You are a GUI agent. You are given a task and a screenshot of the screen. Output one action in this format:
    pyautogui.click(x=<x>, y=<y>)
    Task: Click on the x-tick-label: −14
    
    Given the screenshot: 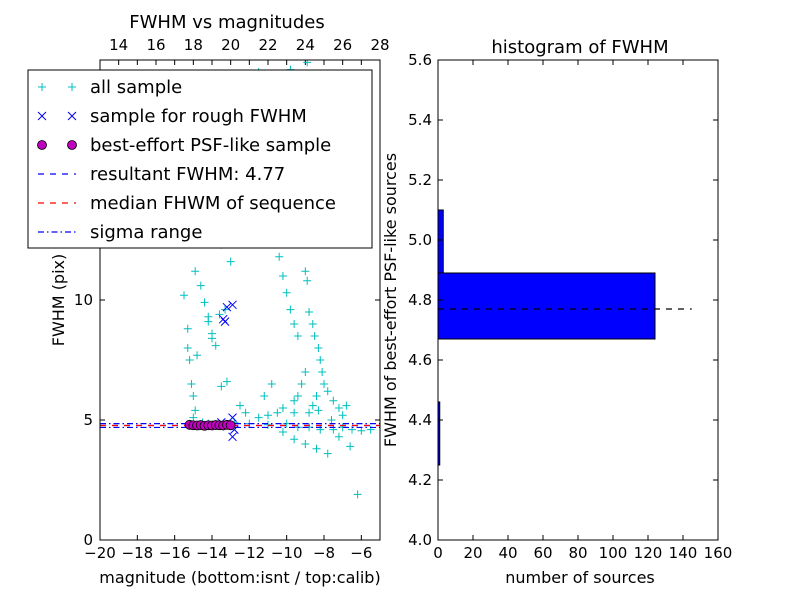 What is the action you would take?
    pyautogui.click(x=212, y=553)
    